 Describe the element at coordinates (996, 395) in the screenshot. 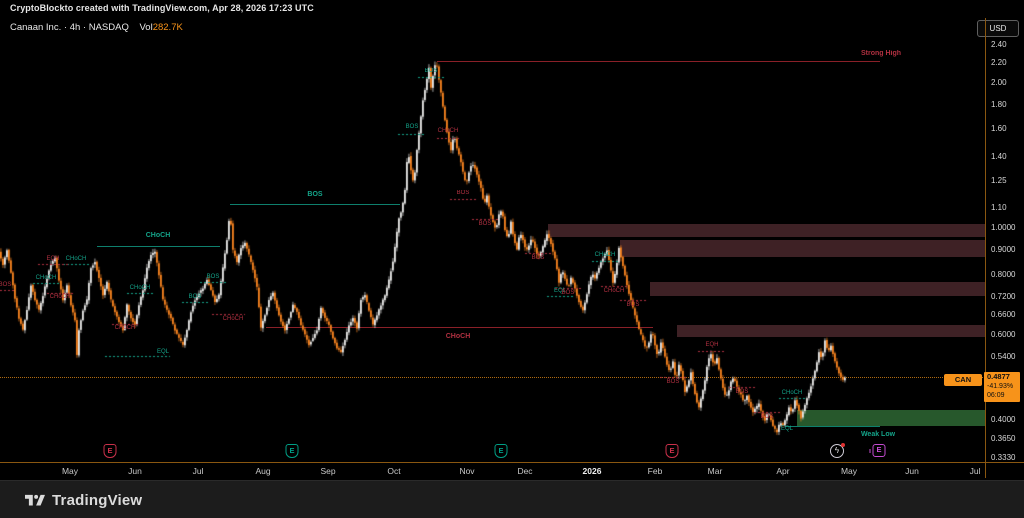

I see `bar-countdown: 06:09` at that location.